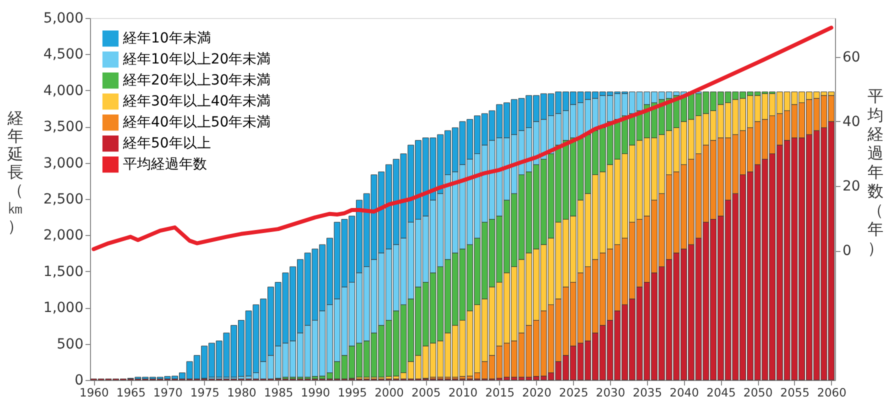 This screenshot has width=891, height=401. What do you see at coordinates (795, 393) in the screenshot?
I see `x-tick-label: 2055` at bounding box center [795, 393].